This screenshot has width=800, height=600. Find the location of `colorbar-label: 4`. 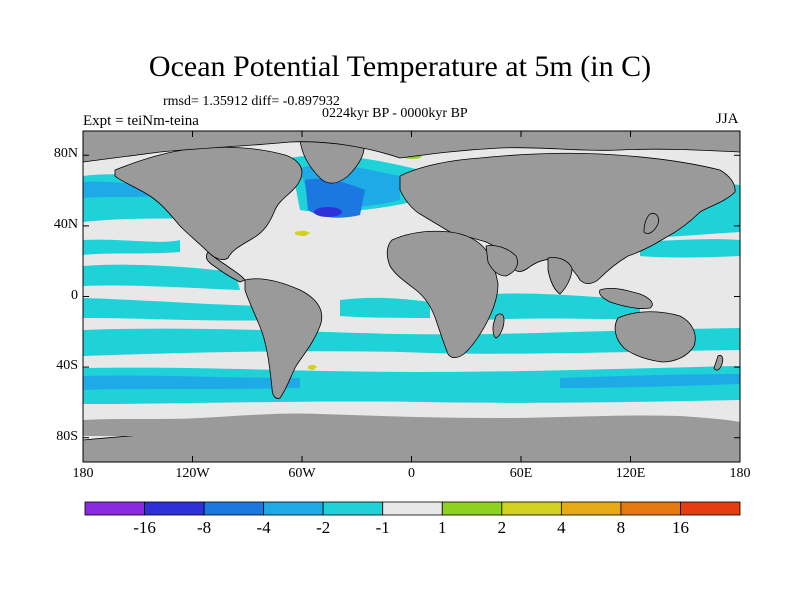

colorbar-label: 4 is located at coordinates (561, 527).